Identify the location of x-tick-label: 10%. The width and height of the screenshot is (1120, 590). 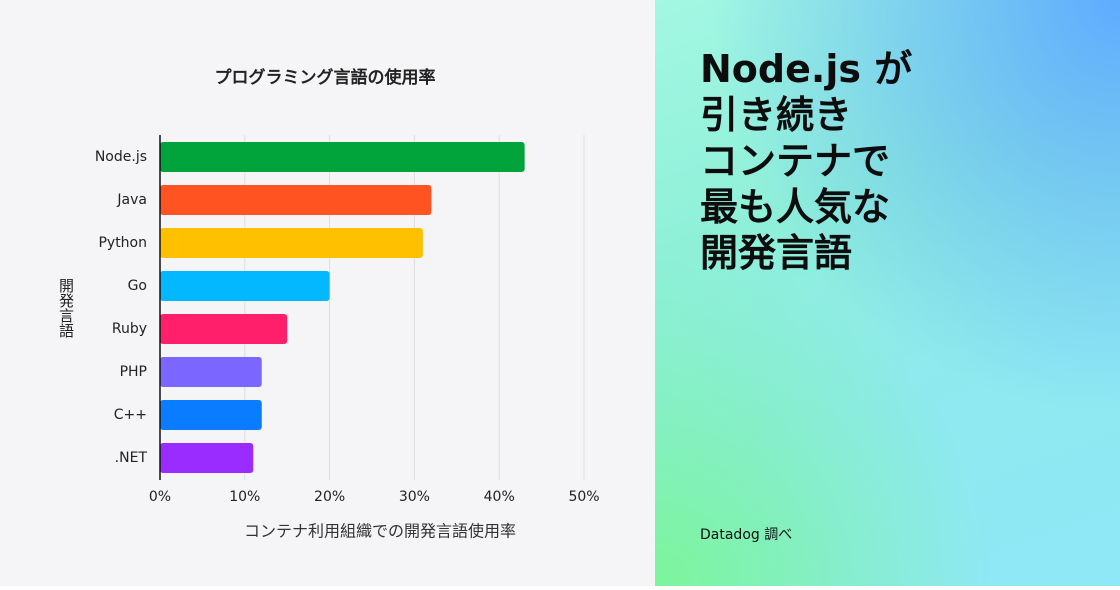
(244, 497).